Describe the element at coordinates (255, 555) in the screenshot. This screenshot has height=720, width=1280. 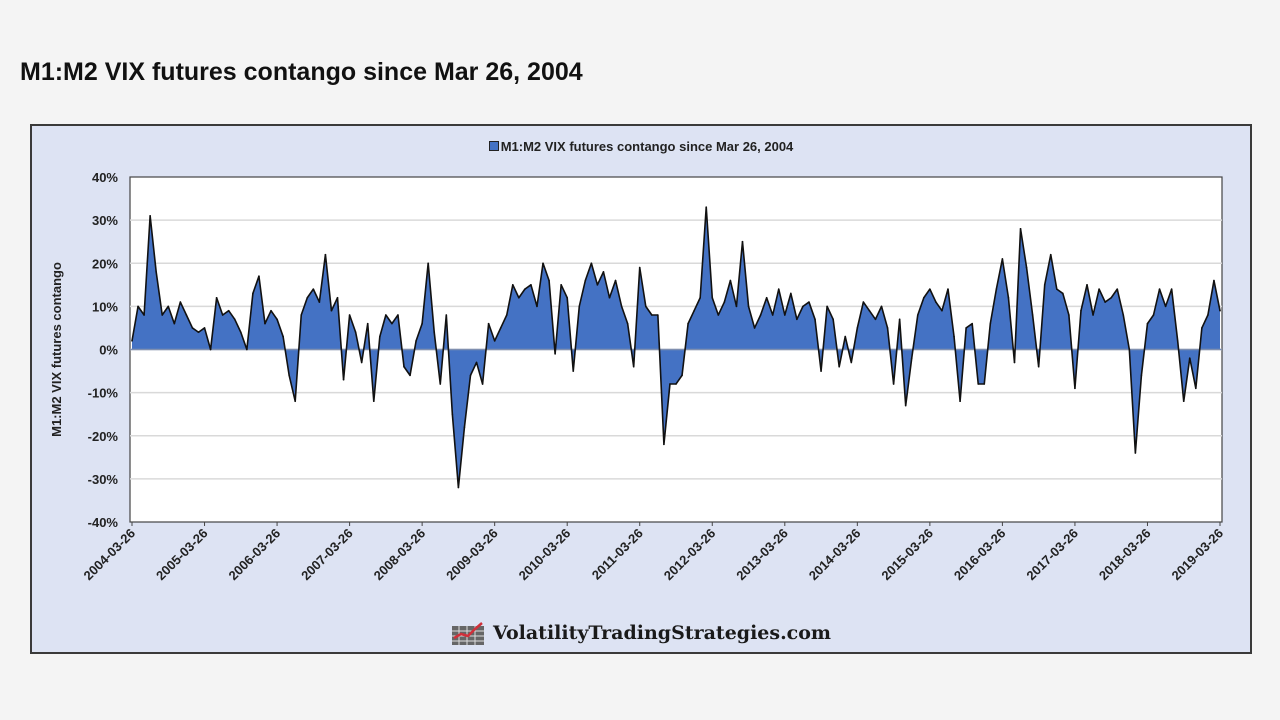
I see `x-tick-label: 2006-03-26` at that location.